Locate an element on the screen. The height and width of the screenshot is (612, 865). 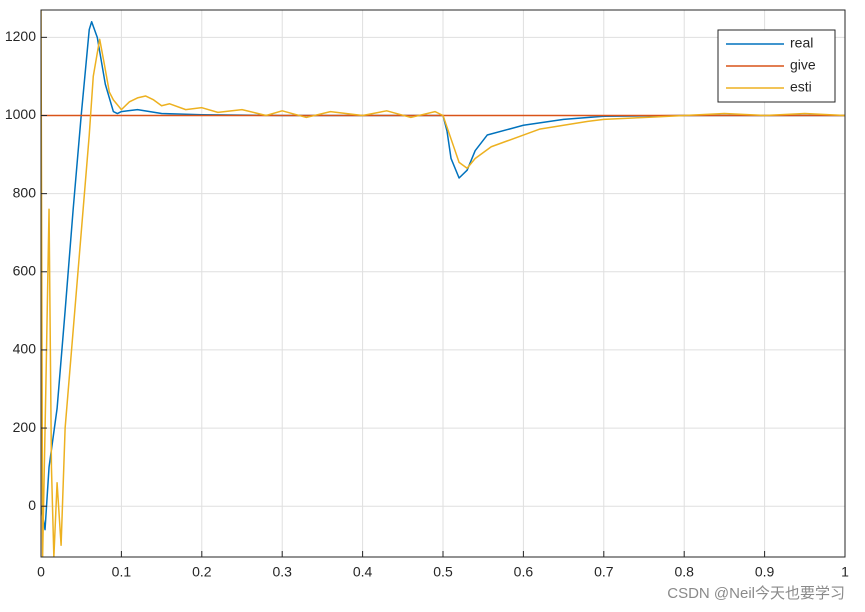
x-tick-label: 0 is located at coordinates (41, 572).